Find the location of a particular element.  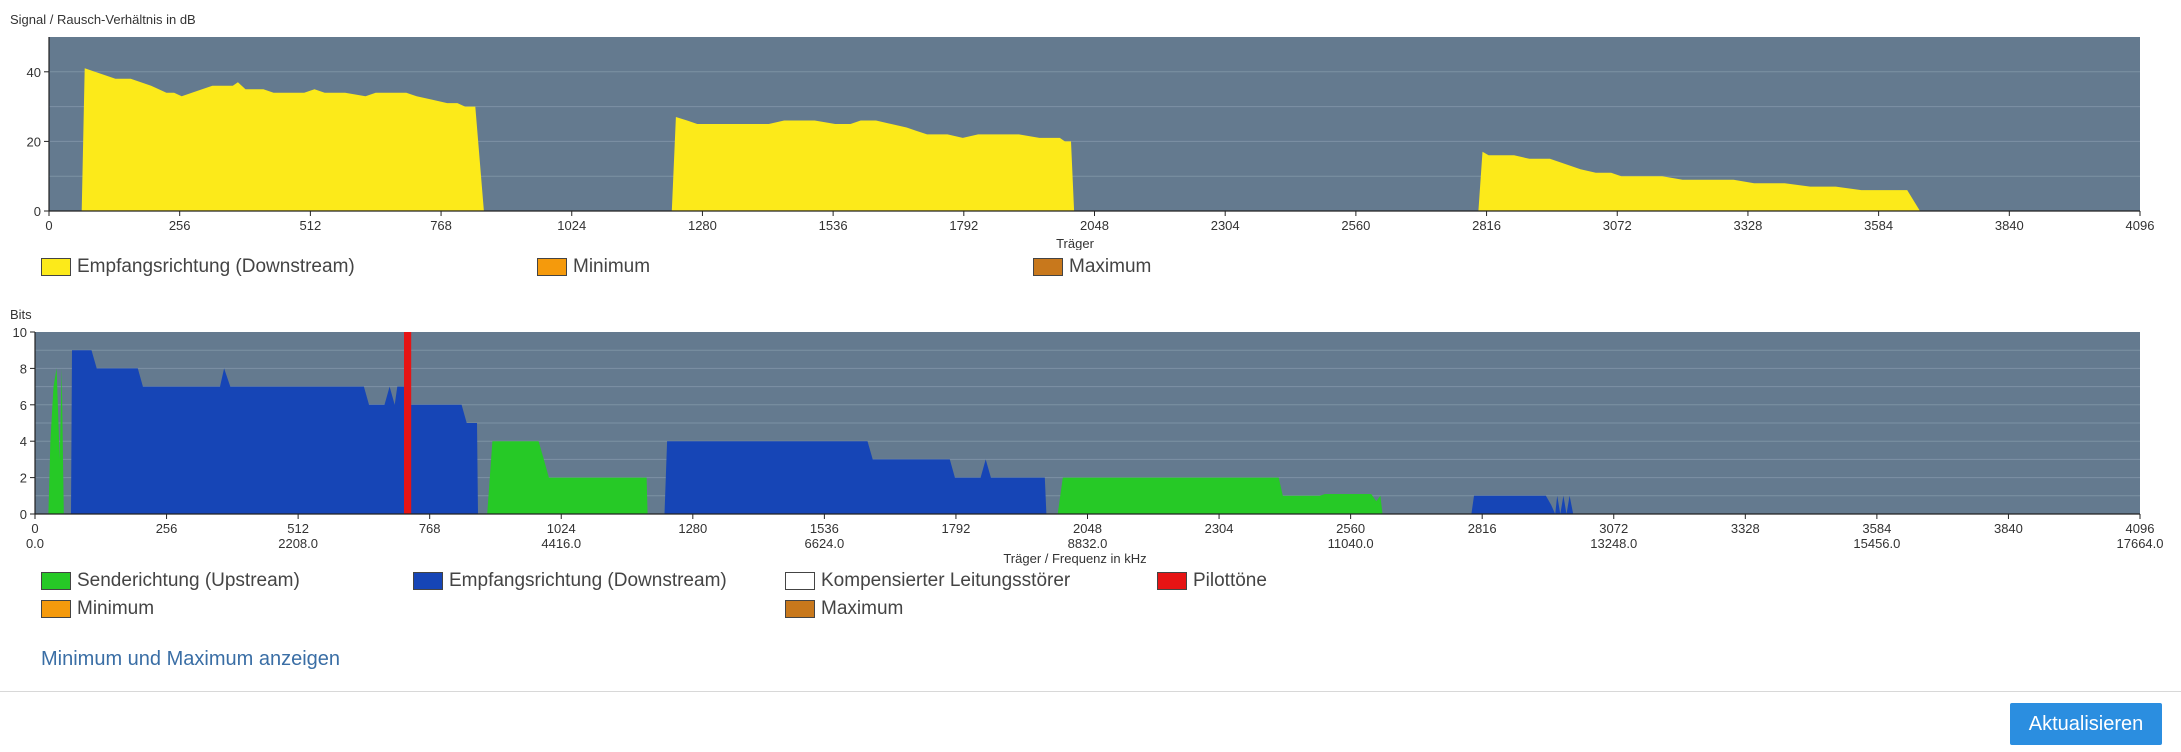

legend-item: Senderichtung (Upstream) is located at coordinates (170, 581).